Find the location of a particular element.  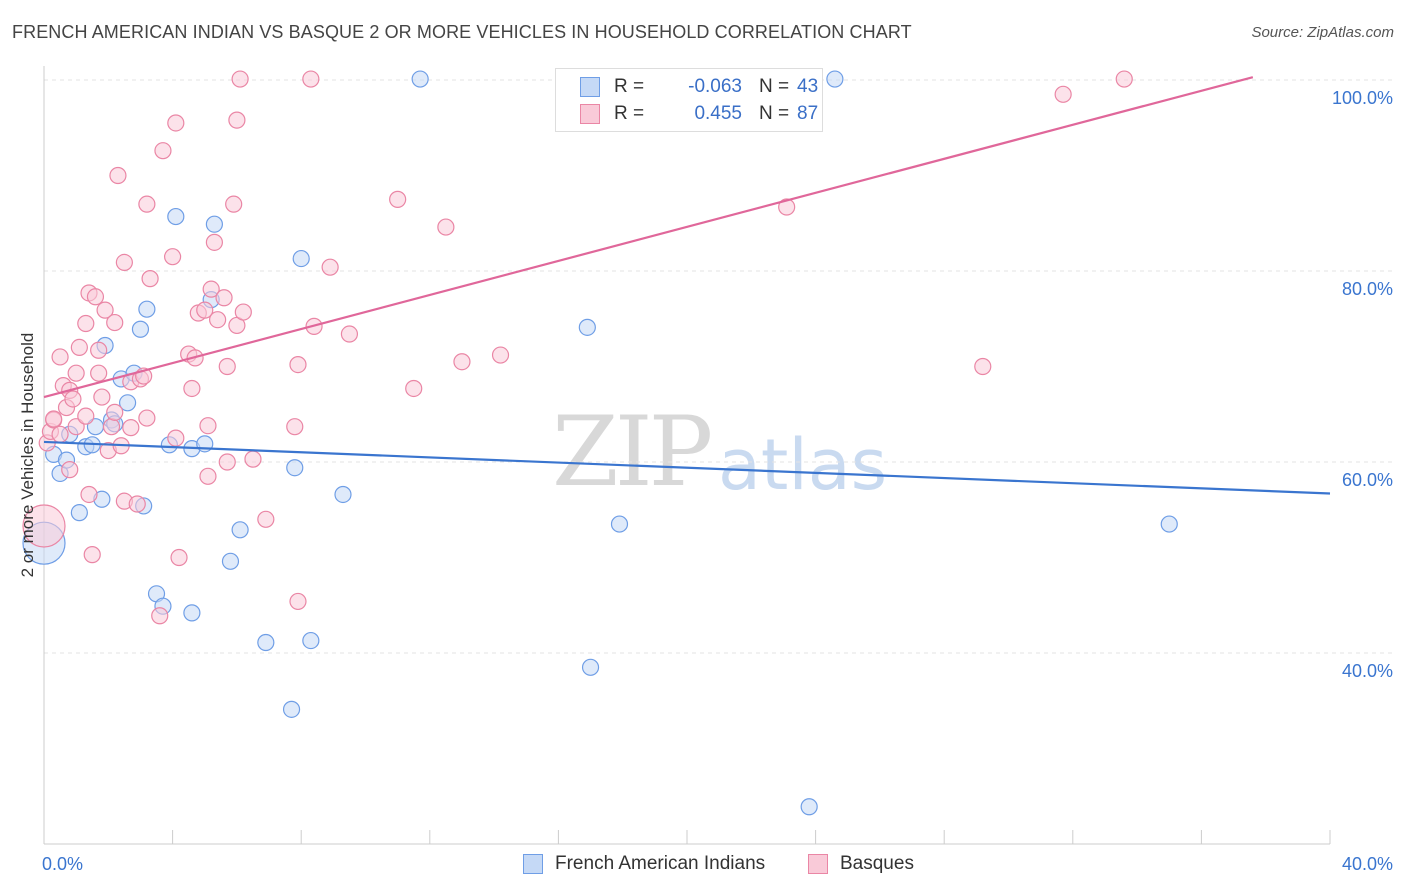

n-label: N = is located at coordinates (774, 86).